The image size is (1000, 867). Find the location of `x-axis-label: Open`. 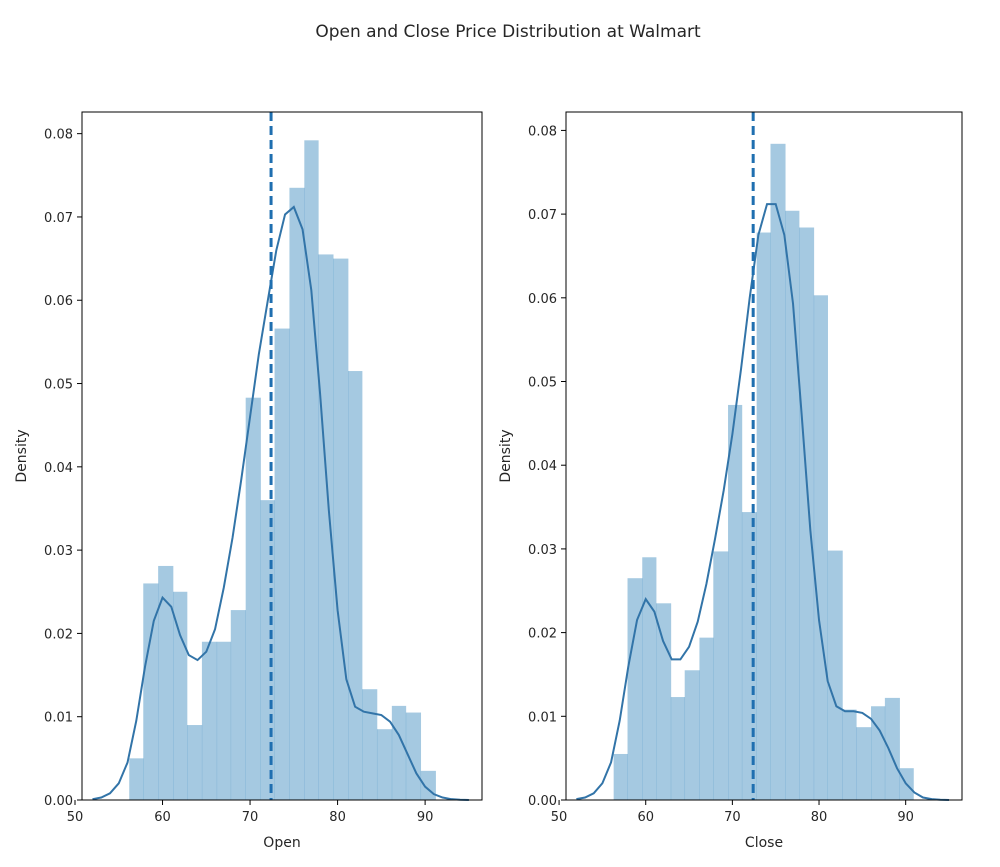

x-axis-label: Open is located at coordinates (281, 843).